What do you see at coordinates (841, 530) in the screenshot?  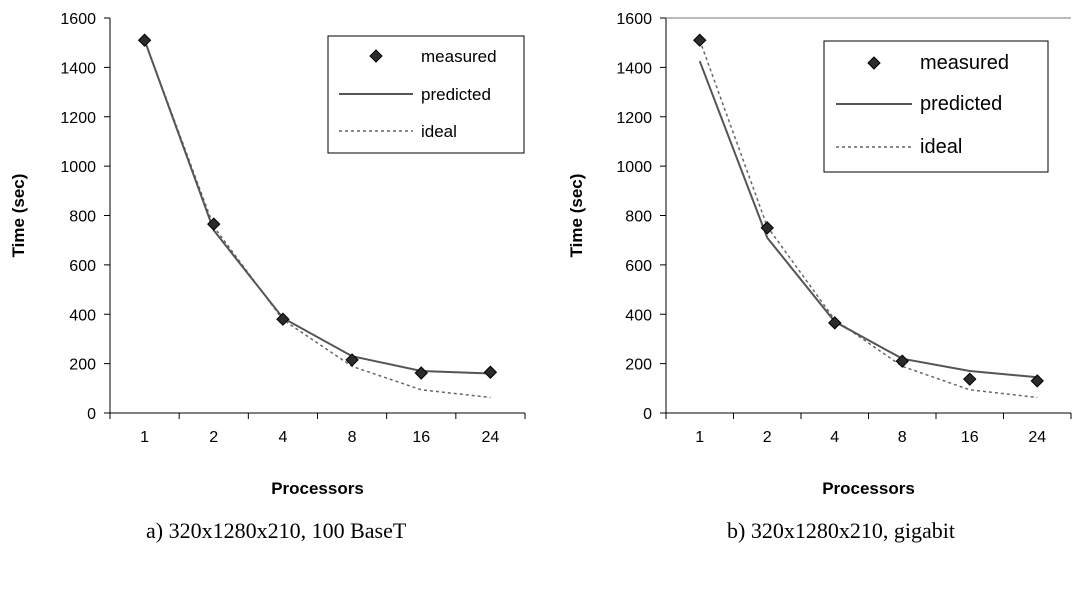 I see `chart-b-caption: b) 320x1280x210, gigabit` at bounding box center [841, 530].